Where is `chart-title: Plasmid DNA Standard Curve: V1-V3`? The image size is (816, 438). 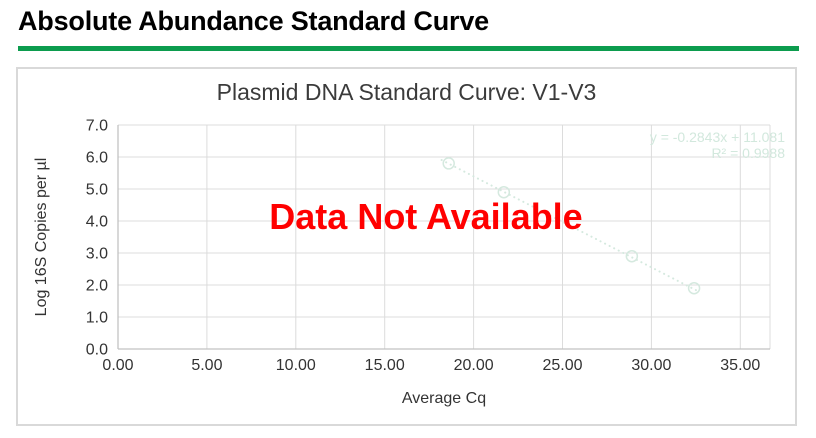 chart-title: Plasmid DNA Standard Curve: V1-V3 is located at coordinates (406, 92).